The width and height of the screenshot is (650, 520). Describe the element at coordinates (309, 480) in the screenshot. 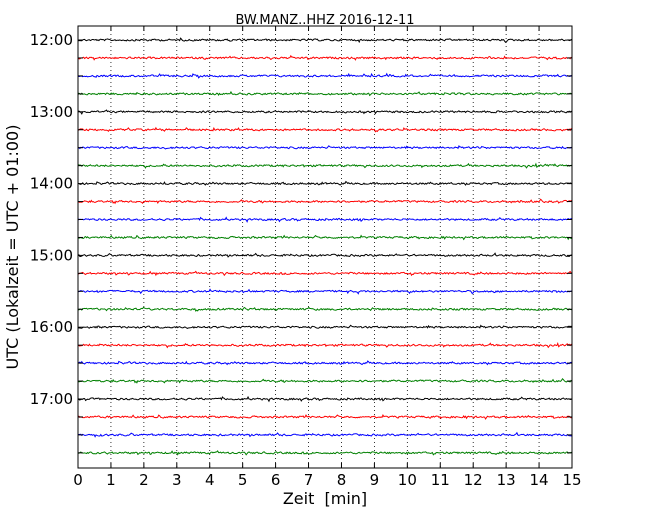

I see `x-tick-label: 7` at that location.